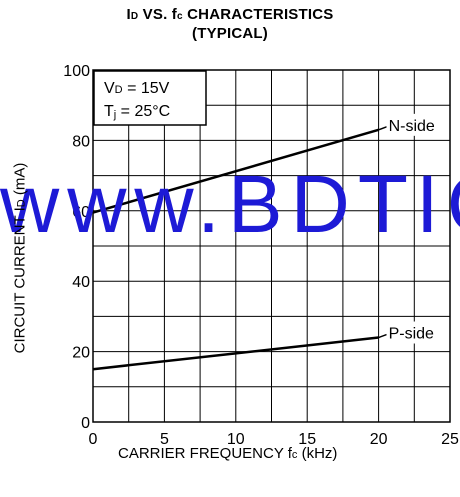  Describe the element at coordinates (379, 439) in the screenshot. I see `x-tick-label: 20` at that location.